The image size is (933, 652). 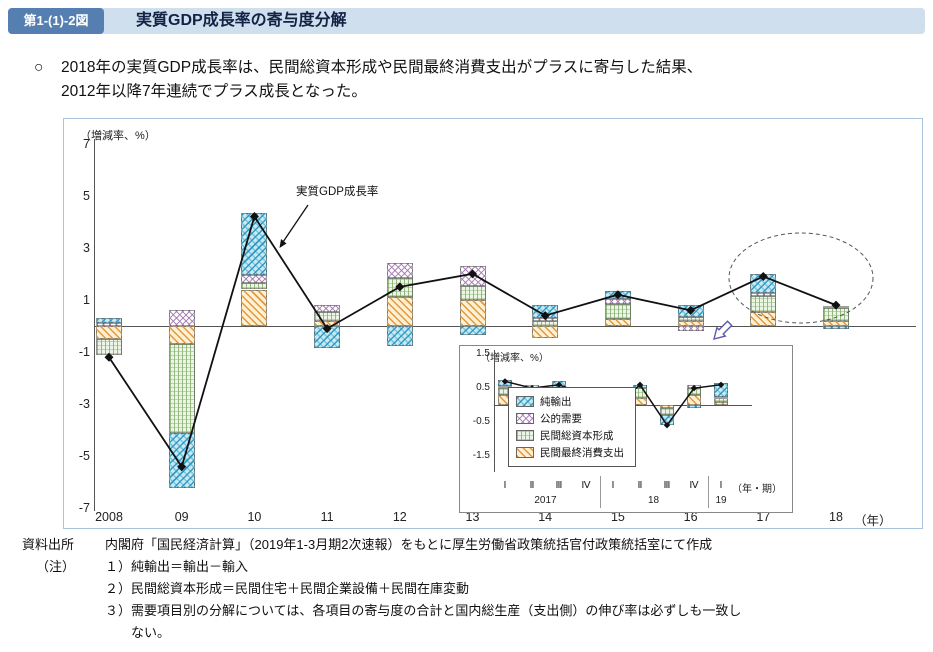 I want to click on year-group-divider, so click(x=708, y=492).